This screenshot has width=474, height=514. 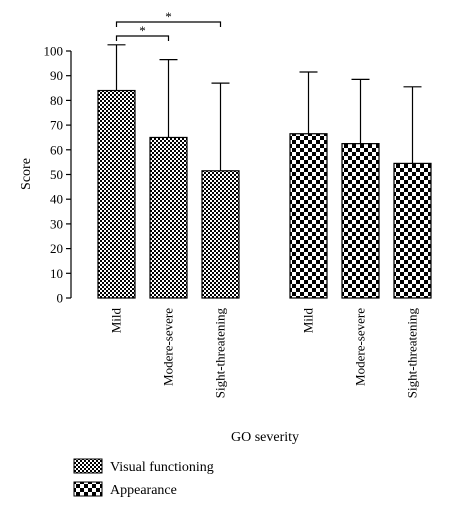 I want to click on y-tick-label-70: 70, so click(x=56, y=125).